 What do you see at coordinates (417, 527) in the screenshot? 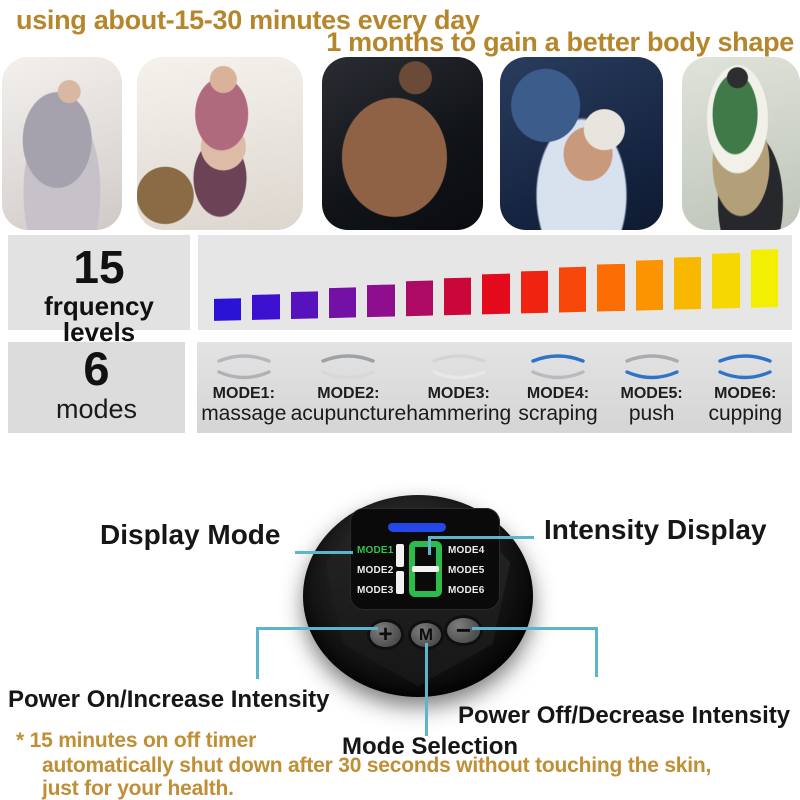
I see `display-indicator-bar` at bounding box center [417, 527].